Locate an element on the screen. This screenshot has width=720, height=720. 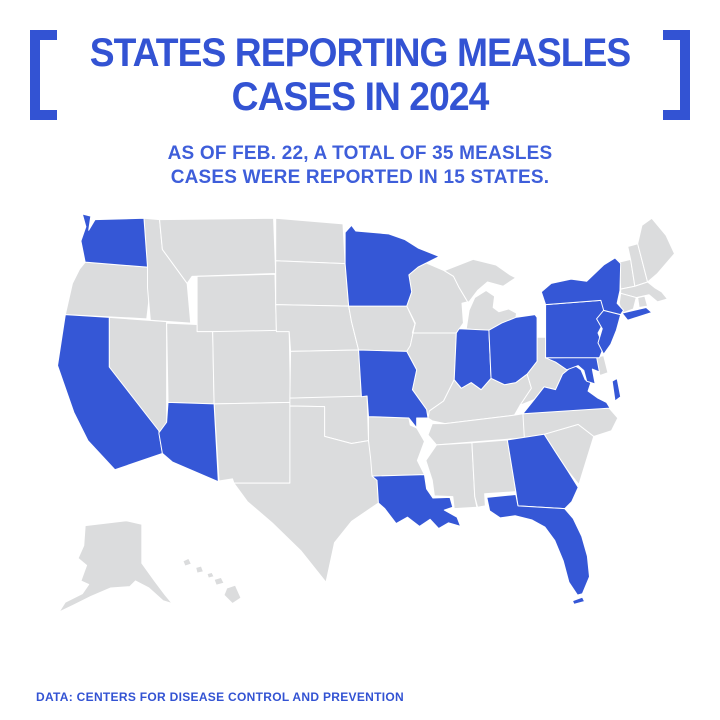
page-title: STATES REPORTING MEASLES CASES IN 2024 is located at coordinates (360, 75).